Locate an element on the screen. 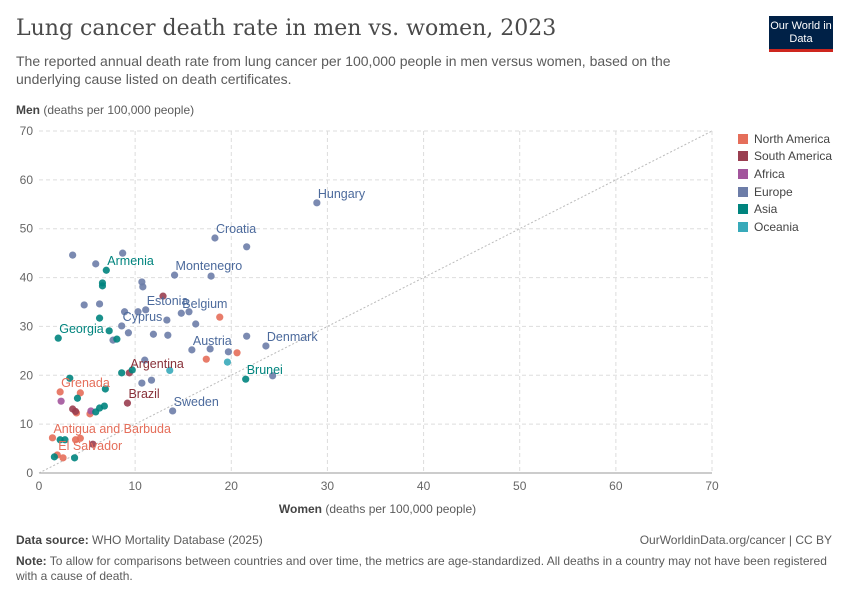  x-tick-label: 10 is located at coordinates (135, 486).